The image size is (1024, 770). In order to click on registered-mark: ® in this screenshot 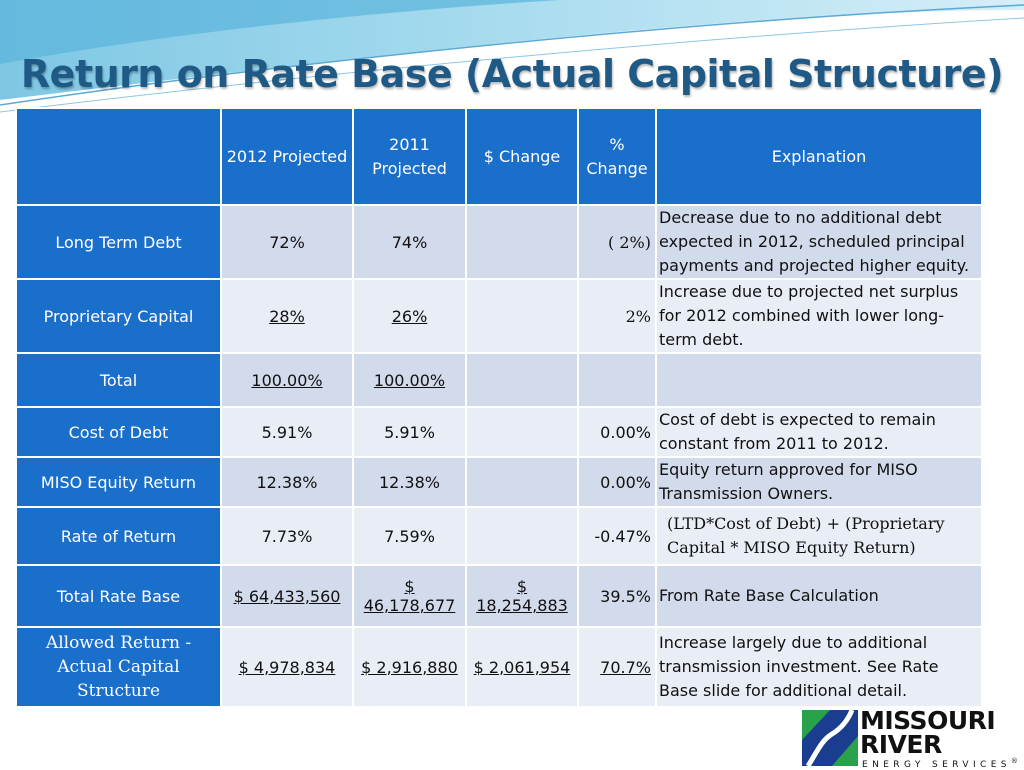, I will do `click(1014, 761)`.